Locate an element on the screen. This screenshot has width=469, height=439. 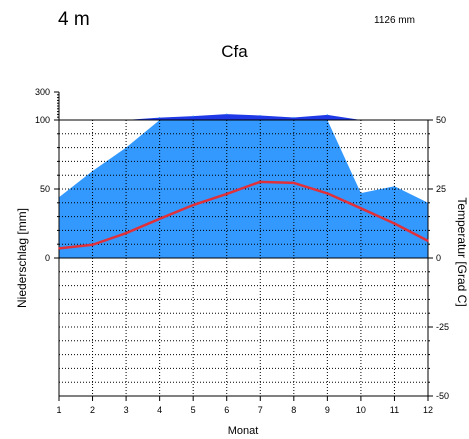
x-axis-label: Monat is located at coordinates (243, 431).